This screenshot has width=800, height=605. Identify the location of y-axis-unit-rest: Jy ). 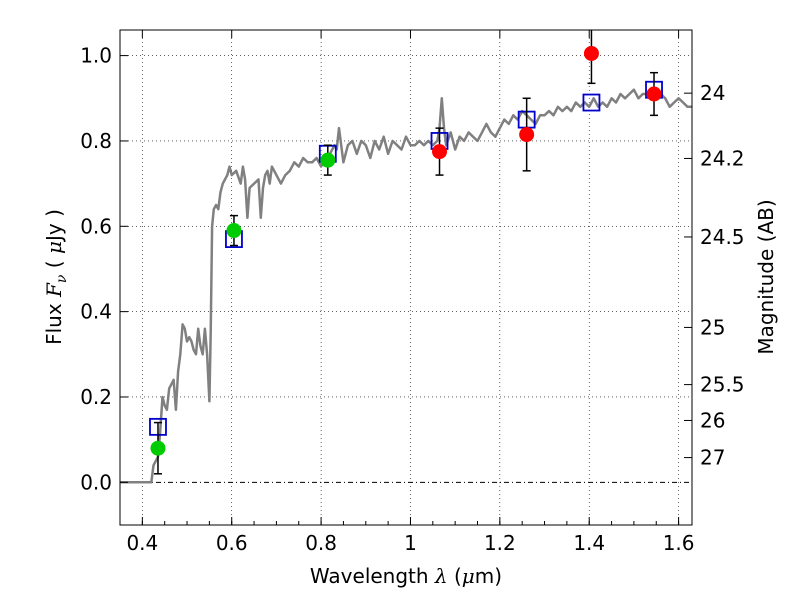
(54, 226).